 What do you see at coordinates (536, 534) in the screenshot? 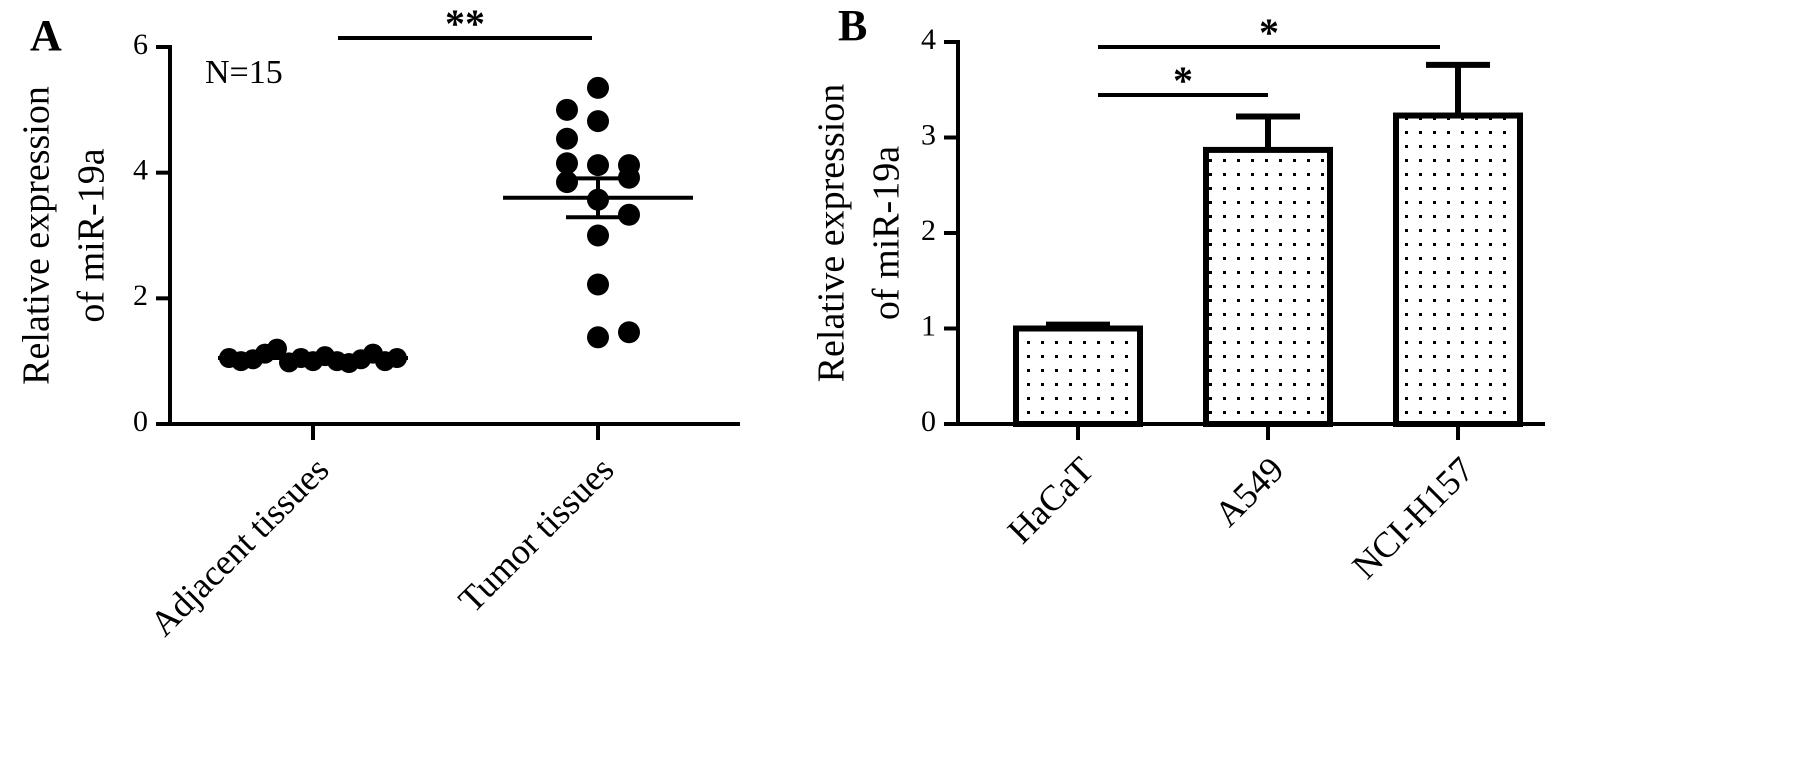
I see `x-tick-label: Tumor tissues` at bounding box center [536, 534].